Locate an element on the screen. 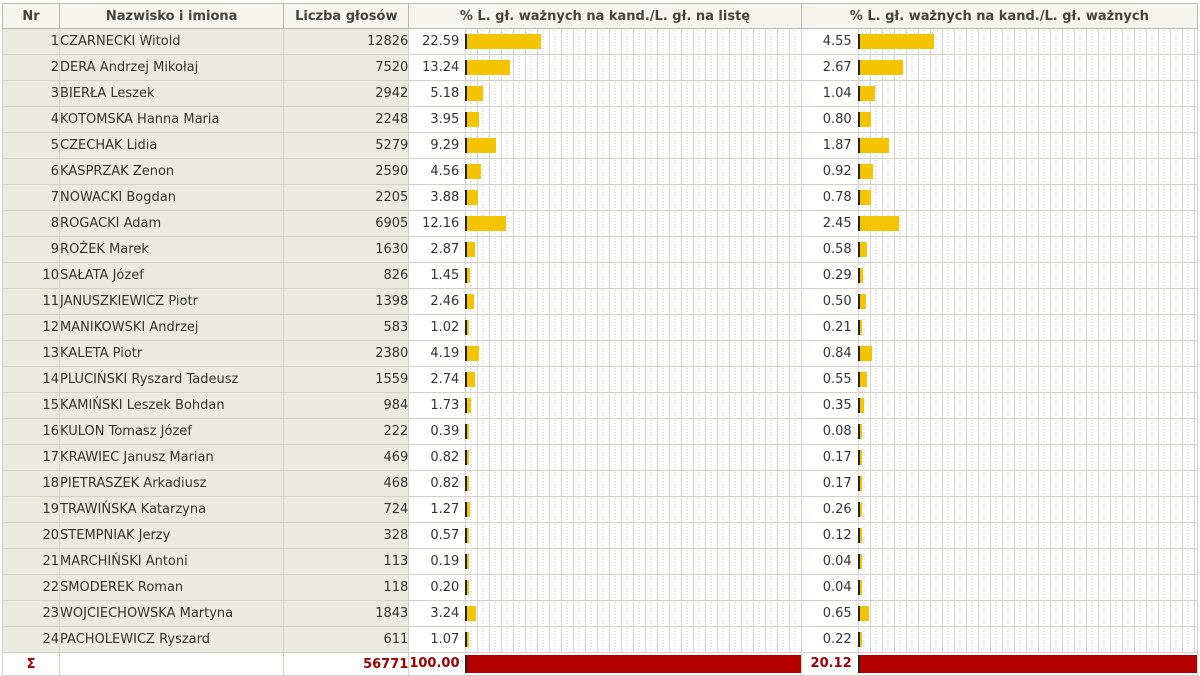 This screenshot has width=1200, height=676. vote-count: 2590 is located at coordinates (346, 171).